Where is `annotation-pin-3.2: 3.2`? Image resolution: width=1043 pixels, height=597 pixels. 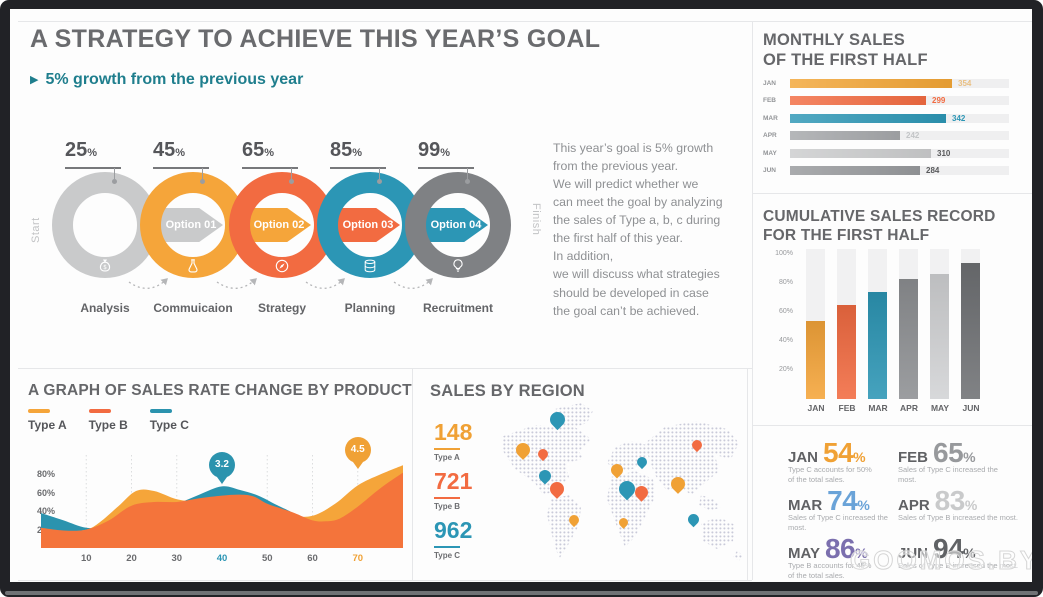 annotation-pin-3.2: 3.2 is located at coordinates (222, 469).